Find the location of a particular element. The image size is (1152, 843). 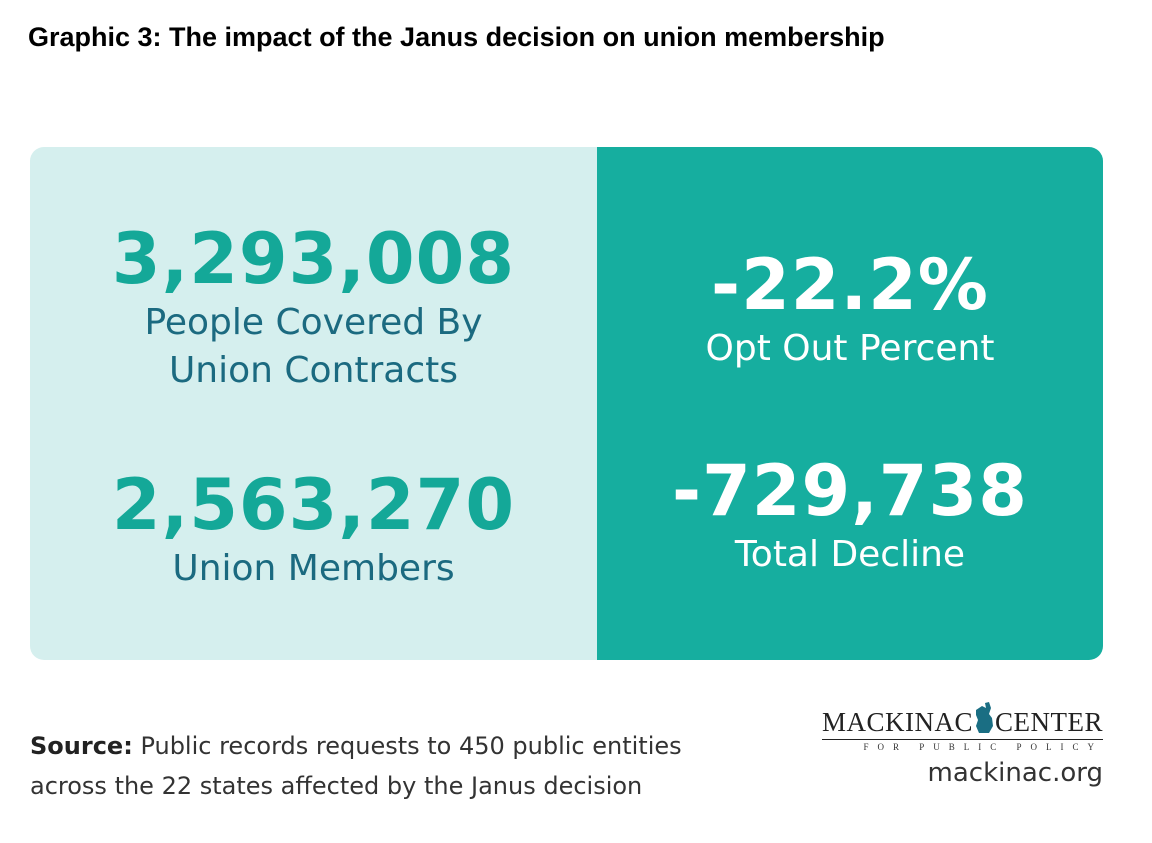

logo-text: CENTER is located at coordinates (1049, 722).